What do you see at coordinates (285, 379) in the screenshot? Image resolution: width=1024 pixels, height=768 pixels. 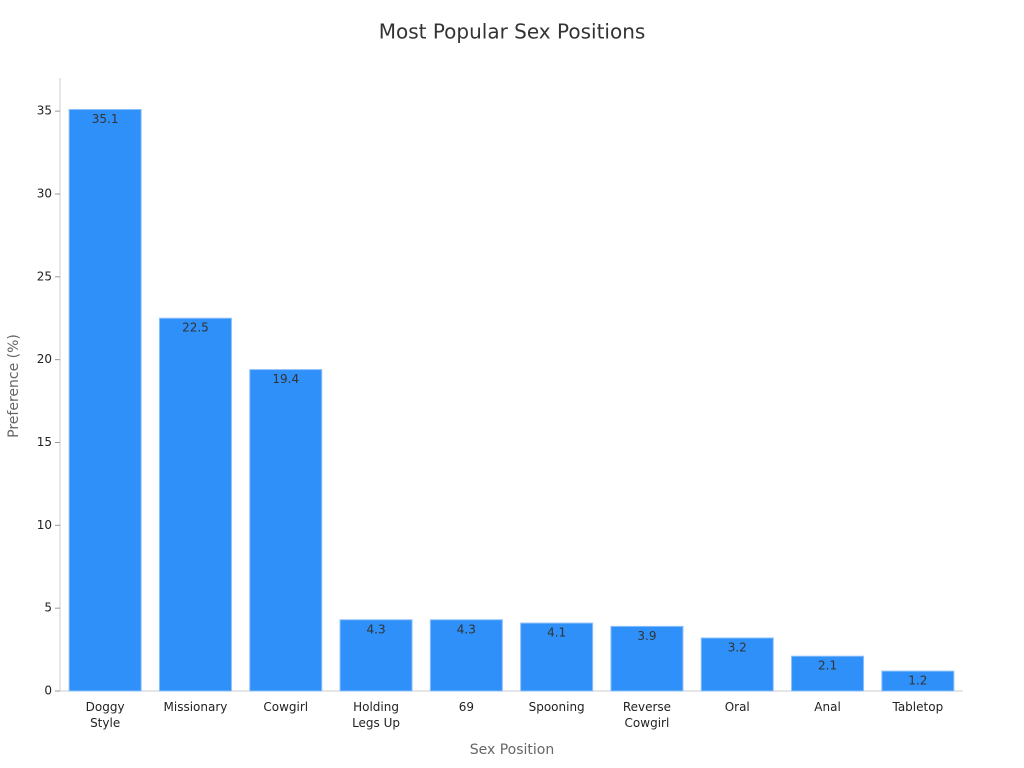 I see `value-label: 19.4` at bounding box center [285, 379].